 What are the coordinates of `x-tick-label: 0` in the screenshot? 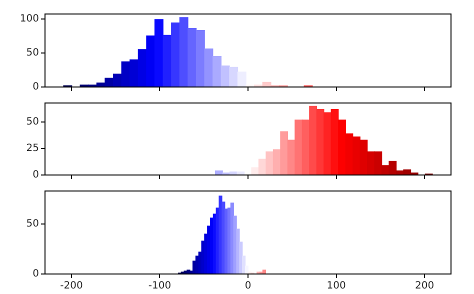 It's located at (248, 286).